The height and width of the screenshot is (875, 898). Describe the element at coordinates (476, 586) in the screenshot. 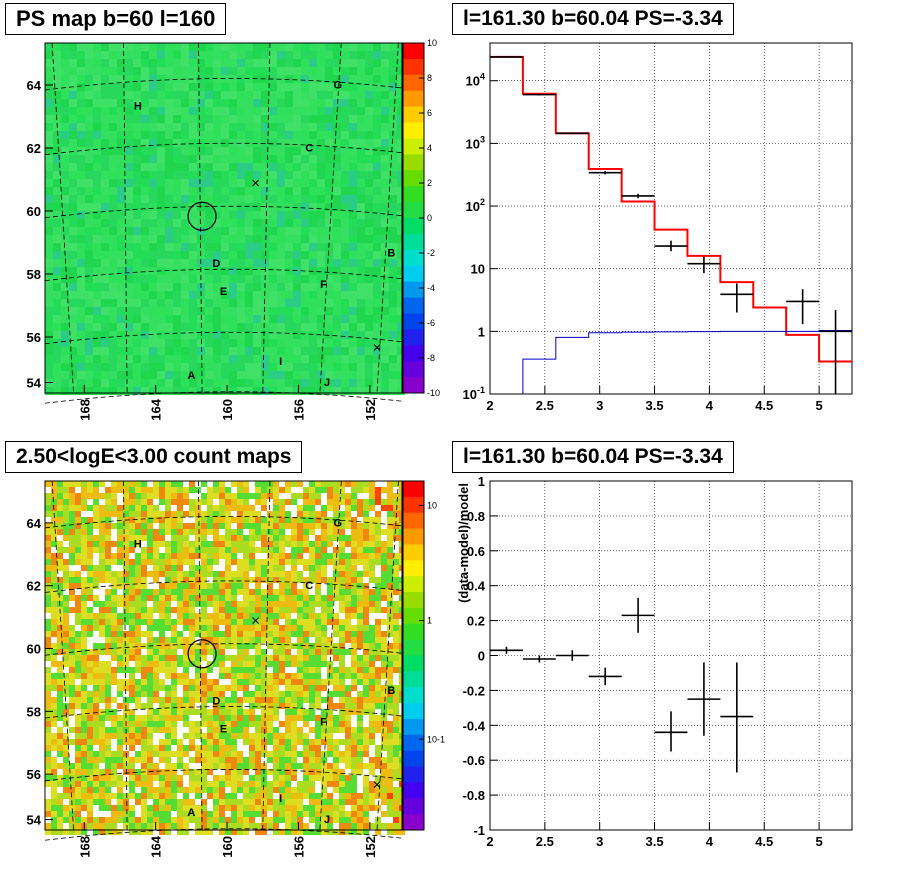

I see `y-tick-label: 0.4` at that location.